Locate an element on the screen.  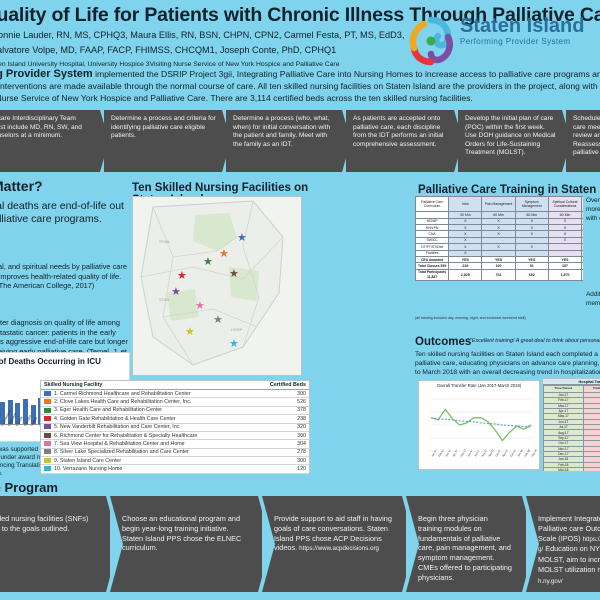
col-beds: Certified Beds is located at coordinates (288, 385).